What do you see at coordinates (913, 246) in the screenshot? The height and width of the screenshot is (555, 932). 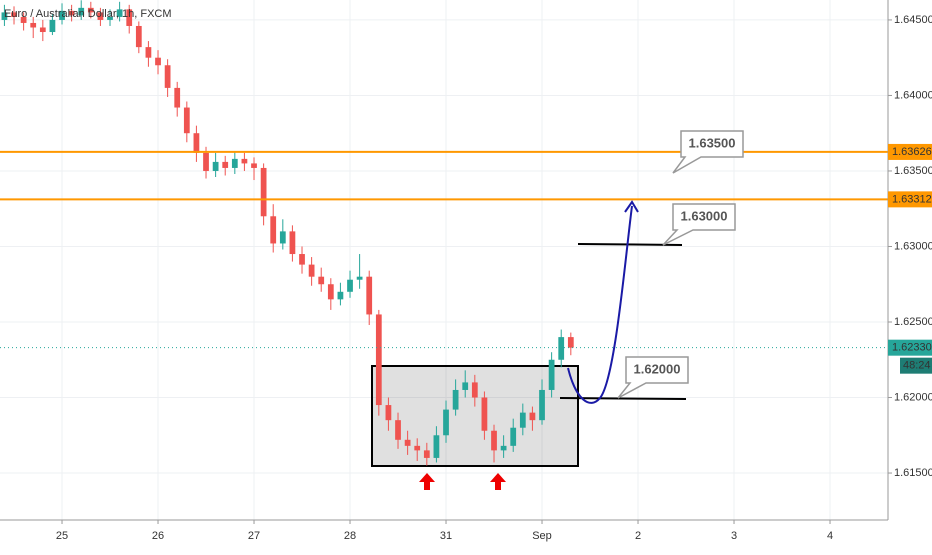 I see `y-tick-label: 1.63000` at bounding box center [913, 246].